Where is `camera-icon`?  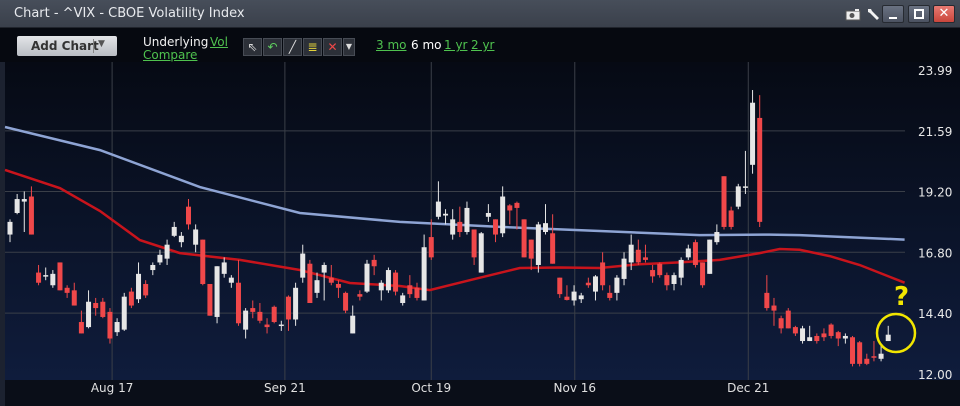 camera-icon is located at coordinates (853, 14).